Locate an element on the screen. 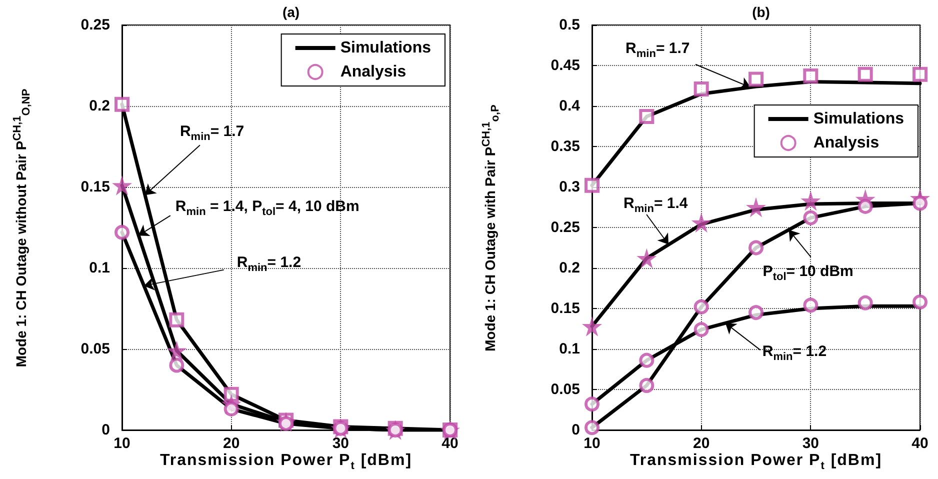  y-tick-label: 0.45 is located at coordinates (565, 65).